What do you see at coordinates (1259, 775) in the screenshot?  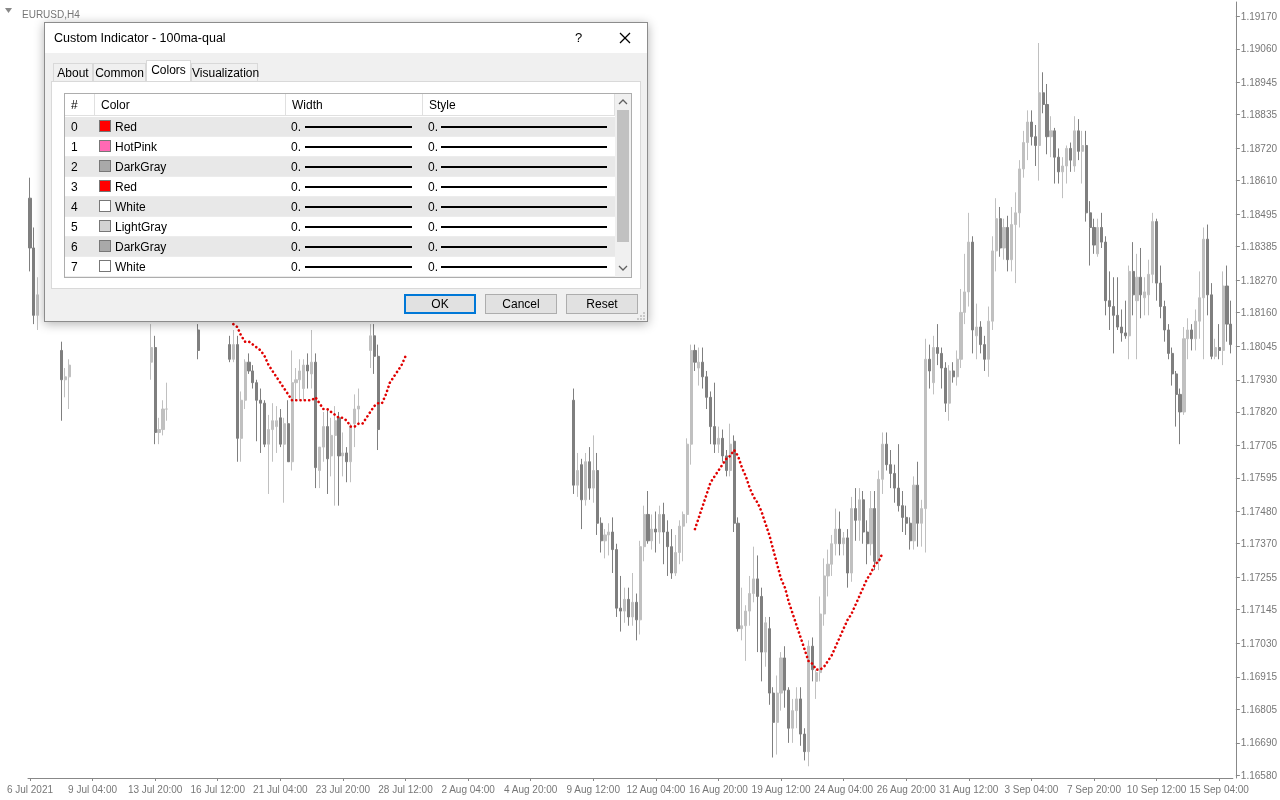 I see `y-tick-label: 1.16580` at bounding box center [1259, 775].